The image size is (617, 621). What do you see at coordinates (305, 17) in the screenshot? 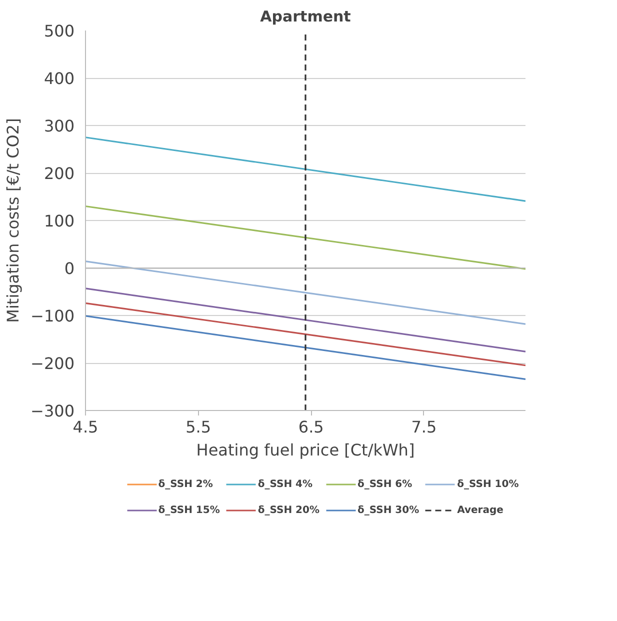
I see `chart-title: Apartment` at bounding box center [305, 17].